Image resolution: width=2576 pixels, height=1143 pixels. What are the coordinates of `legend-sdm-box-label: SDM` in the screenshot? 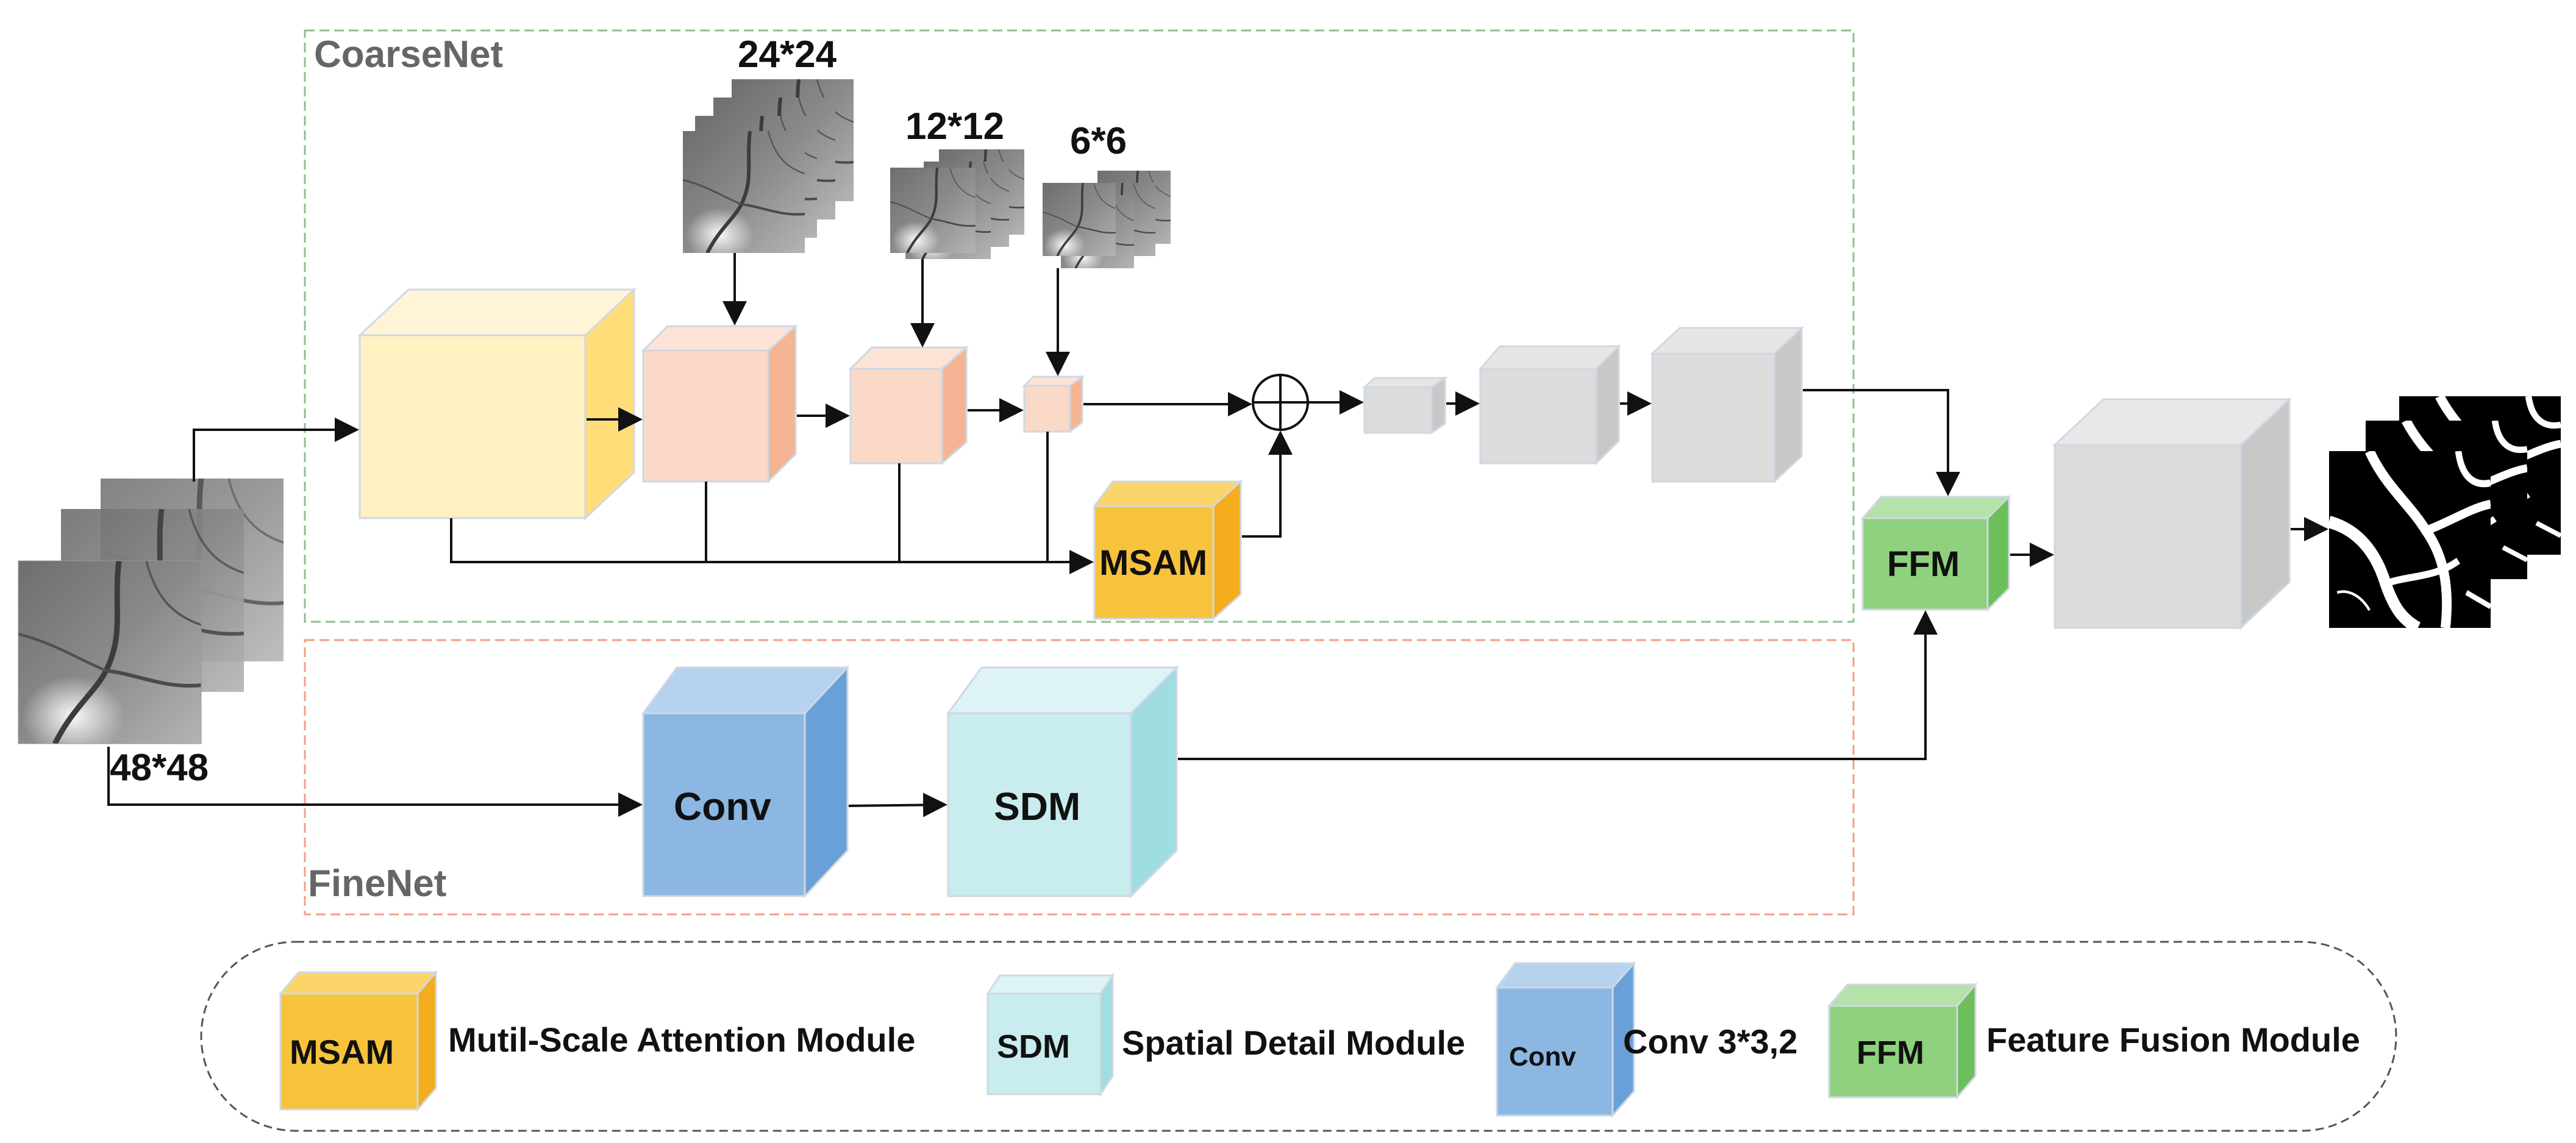 It's located at (1033, 1046).